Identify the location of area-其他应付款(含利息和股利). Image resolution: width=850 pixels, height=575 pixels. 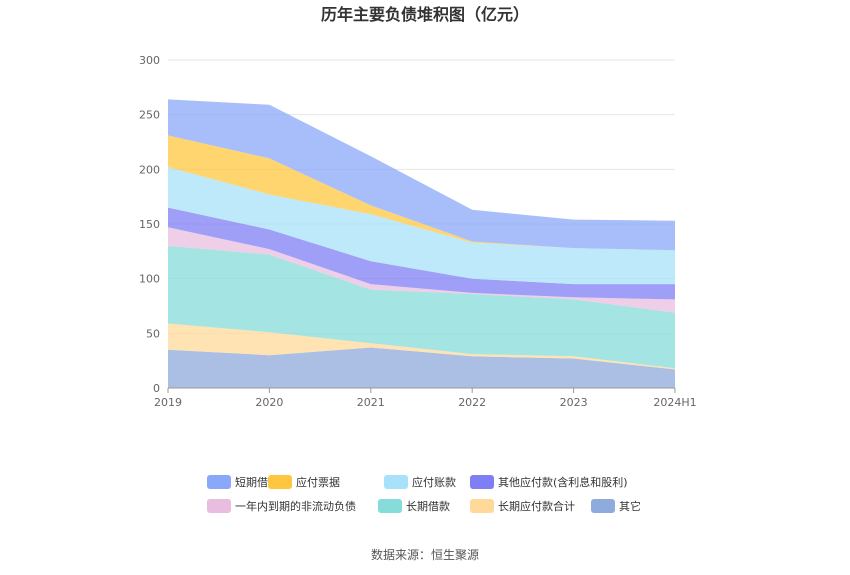
(421, 253).